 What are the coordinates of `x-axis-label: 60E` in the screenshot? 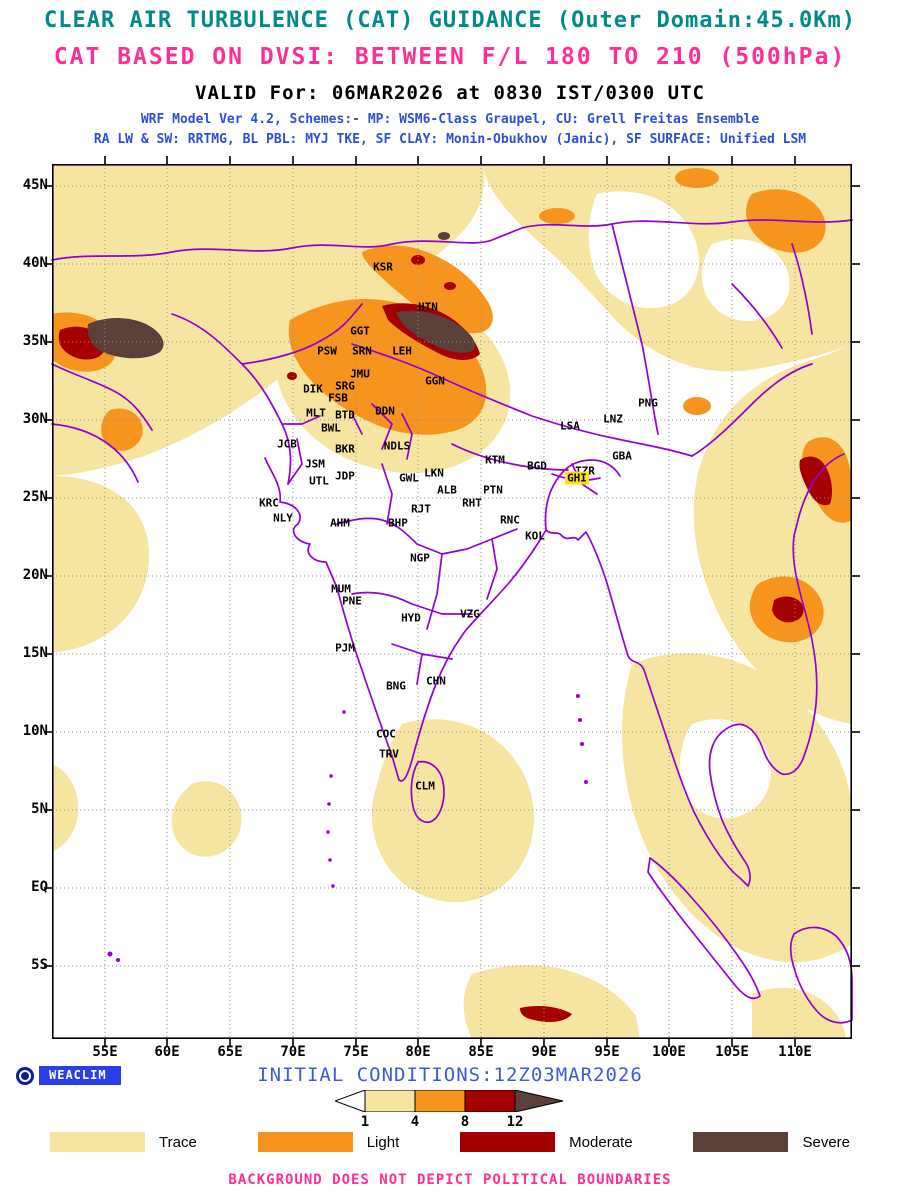 It's located at (167, 1052).